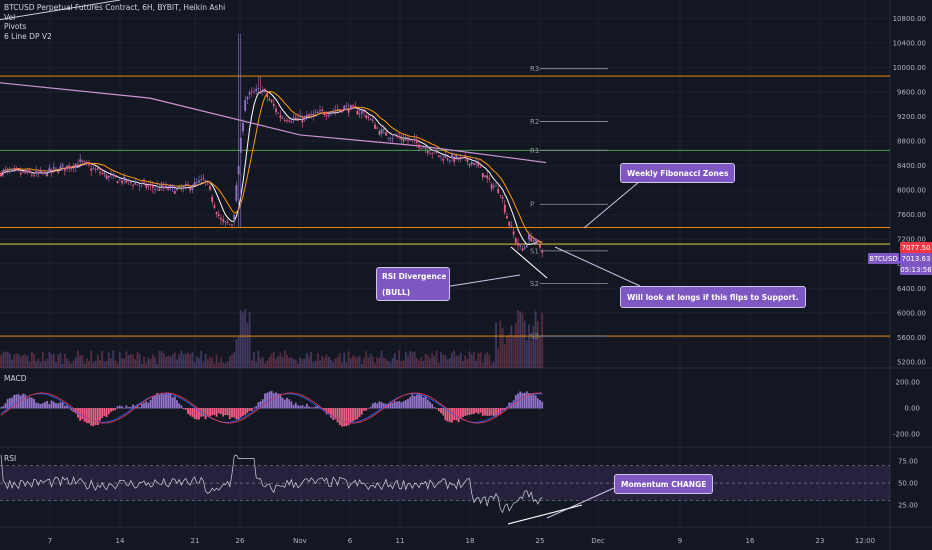 Image resolution: width=932 pixels, height=550 pixels. Describe the element at coordinates (569, 203) in the screenshot. I see `pivot-levels: R3 R2 R1 P S1 S2 S3` at that location.